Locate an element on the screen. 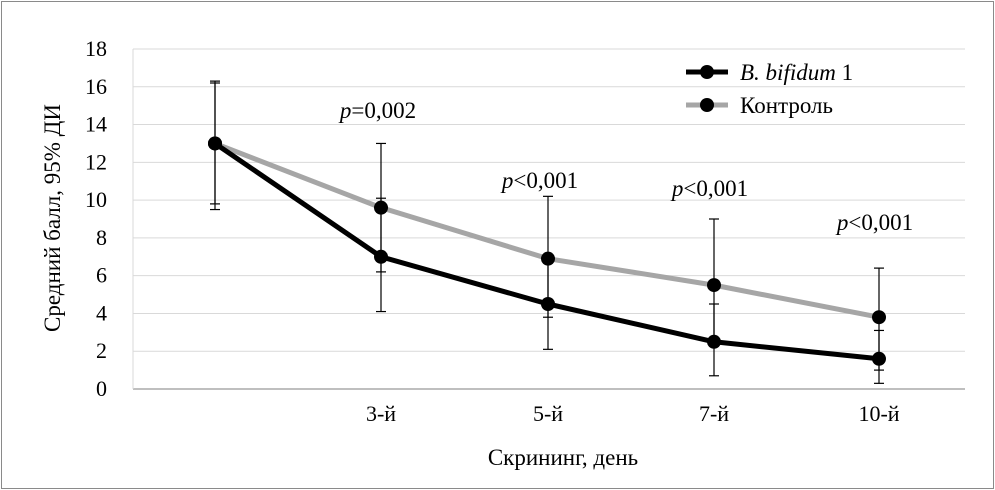 The width and height of the screenshot is (995, 490). x-axis-ticks: 3-й 5-й 7-й 10-й is located at coordinates (633, 413).